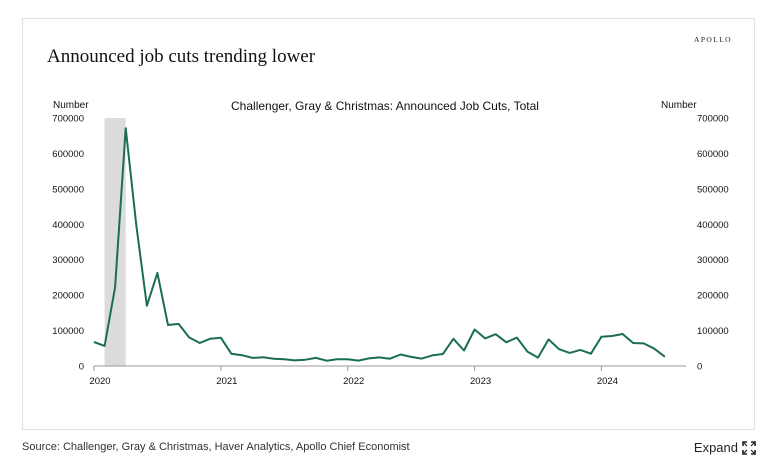 This screenshot has width=770, height=474. Describe the element at coordinates (713, 119) in the screenshot. I see `y-tick-label-right: 700000` at that location.